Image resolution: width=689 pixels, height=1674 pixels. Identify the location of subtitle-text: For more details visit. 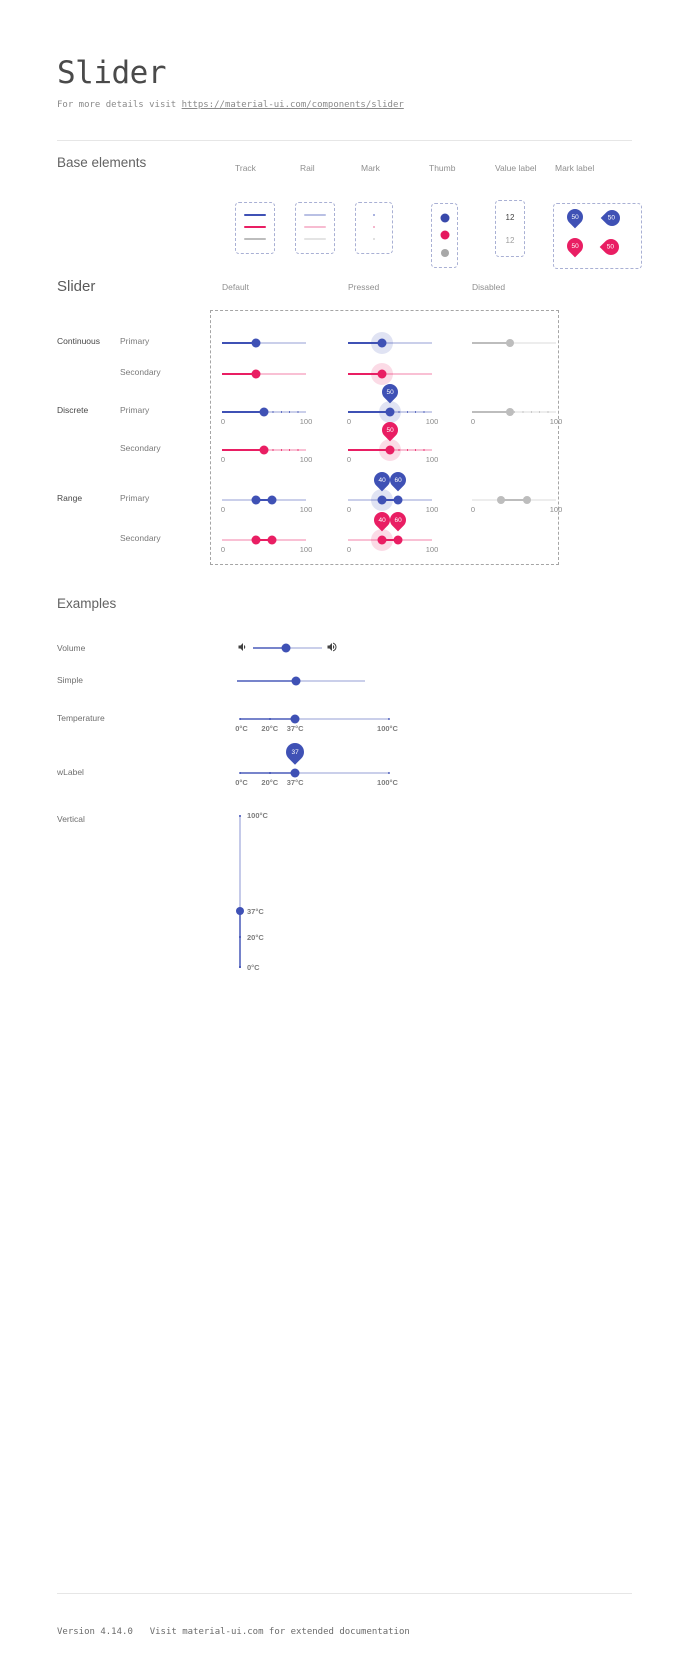
(119, 105).